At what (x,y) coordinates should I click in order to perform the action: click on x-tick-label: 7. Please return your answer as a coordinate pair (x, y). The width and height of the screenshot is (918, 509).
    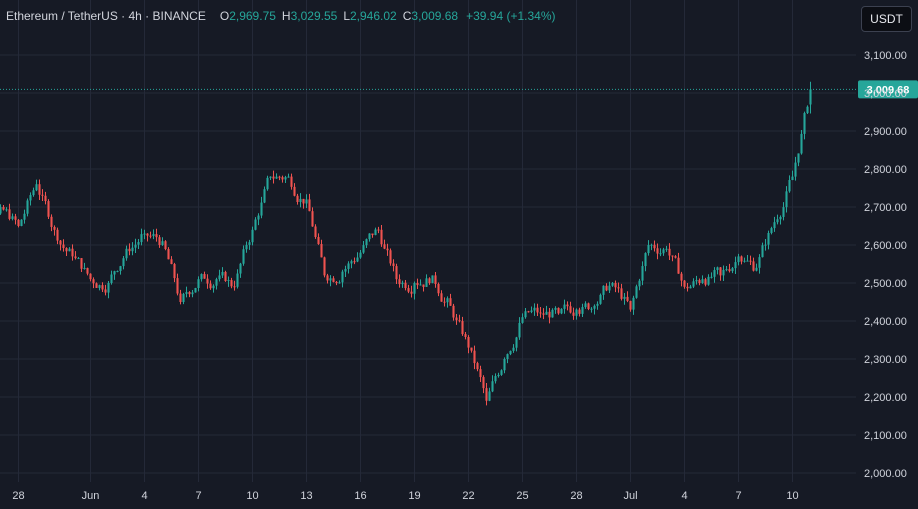
    Looking at the image, I should click on (738, 496).